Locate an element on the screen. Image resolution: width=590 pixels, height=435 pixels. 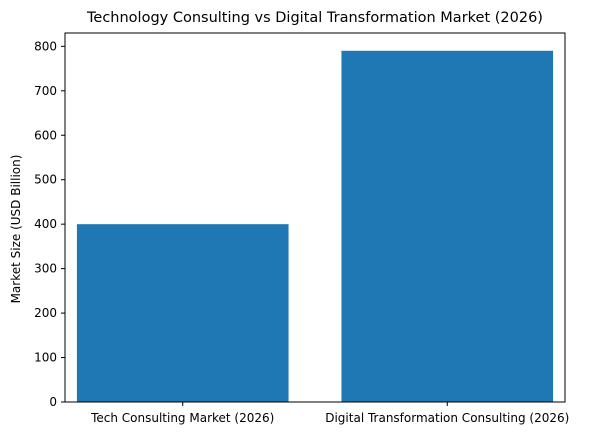
y-tick-label: 400 is located at coordinates (45, 224).